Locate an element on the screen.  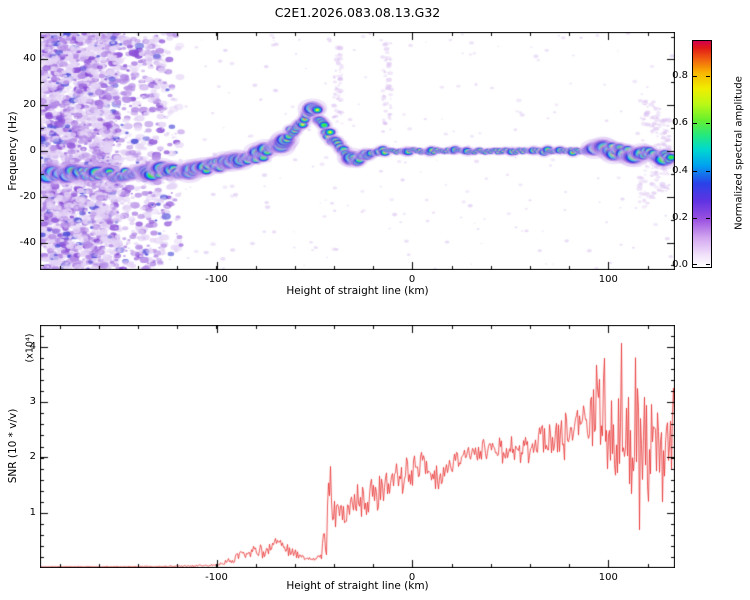
colorbar is located at coordinates (702, 154).